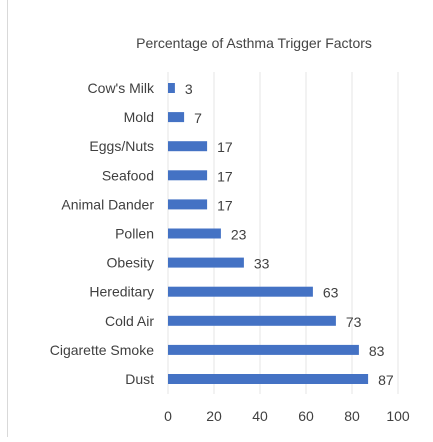 This screenshot has width=433, height=442. I want to click on x-tick-label: 60, so click(306, 416).